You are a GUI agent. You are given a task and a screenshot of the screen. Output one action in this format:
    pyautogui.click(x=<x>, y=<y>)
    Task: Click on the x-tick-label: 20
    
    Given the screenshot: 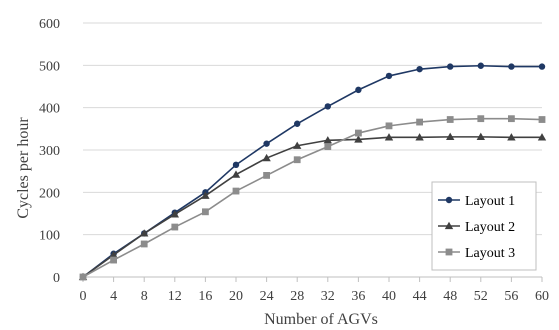 What is the action you would take?
    pyautogui.click(x=236, y=296)
    